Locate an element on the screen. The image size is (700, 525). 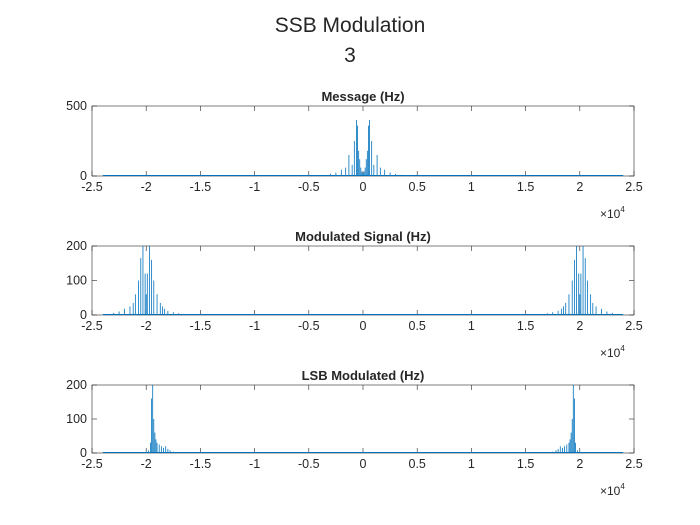
axes-title: Message (Hz) is located at coordinates (362, 96).